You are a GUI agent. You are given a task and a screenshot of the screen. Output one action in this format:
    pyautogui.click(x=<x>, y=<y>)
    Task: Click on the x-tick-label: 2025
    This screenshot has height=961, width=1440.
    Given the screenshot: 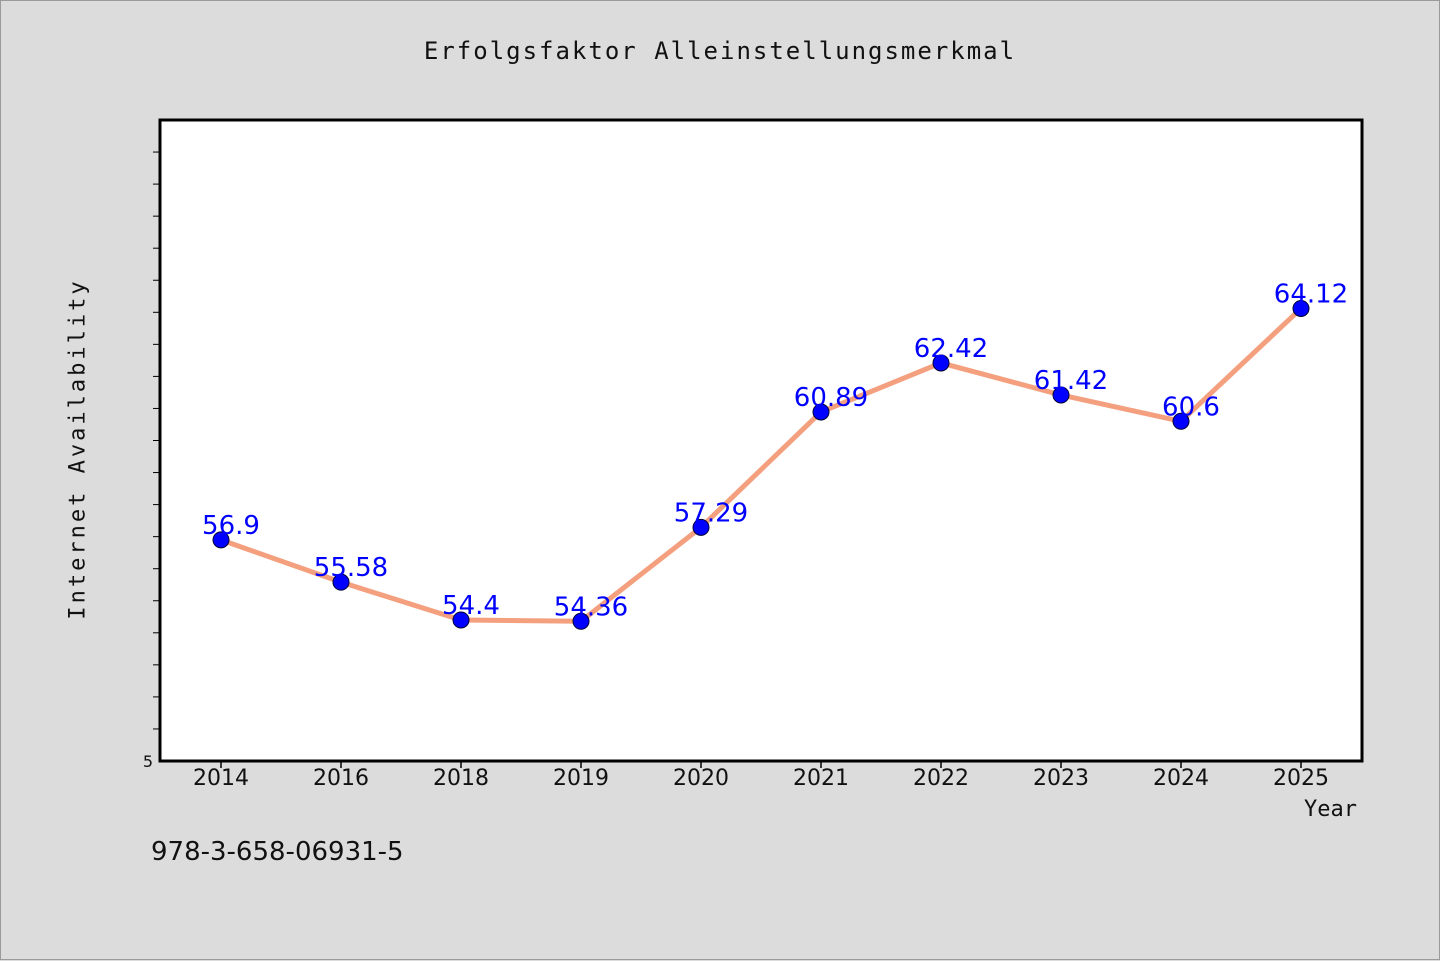 What is the action you would take?
    pyautogui.click(x=1301, y=778)
    